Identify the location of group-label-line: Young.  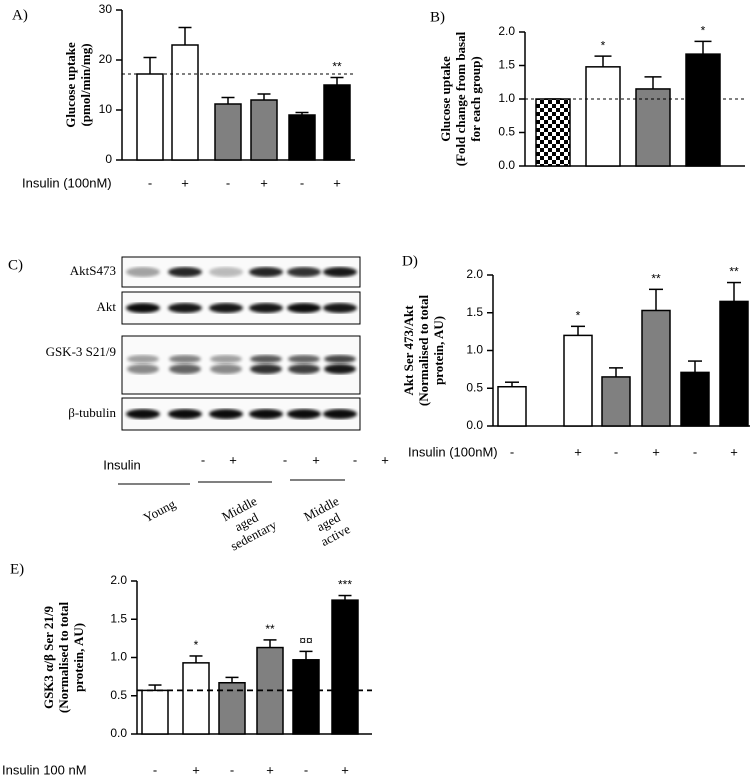
(160, 510).